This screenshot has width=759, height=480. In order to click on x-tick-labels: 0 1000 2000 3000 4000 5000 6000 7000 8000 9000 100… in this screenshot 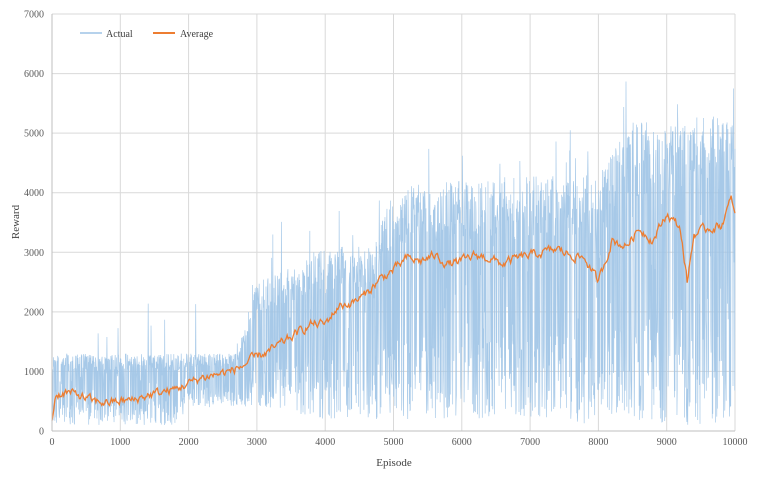, I will do `click(399, 442)`.